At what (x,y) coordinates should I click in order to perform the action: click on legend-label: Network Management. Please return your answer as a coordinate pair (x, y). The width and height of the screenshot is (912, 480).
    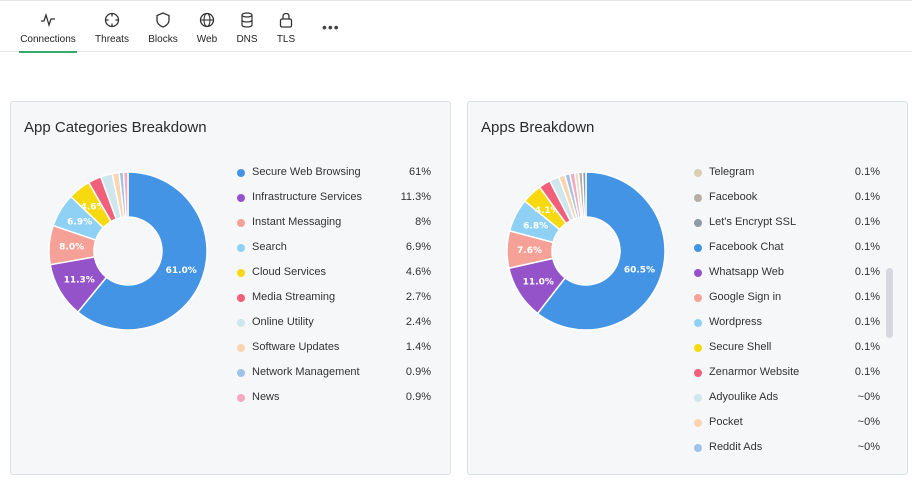
    Looking at the image, I should click on (306, 372).